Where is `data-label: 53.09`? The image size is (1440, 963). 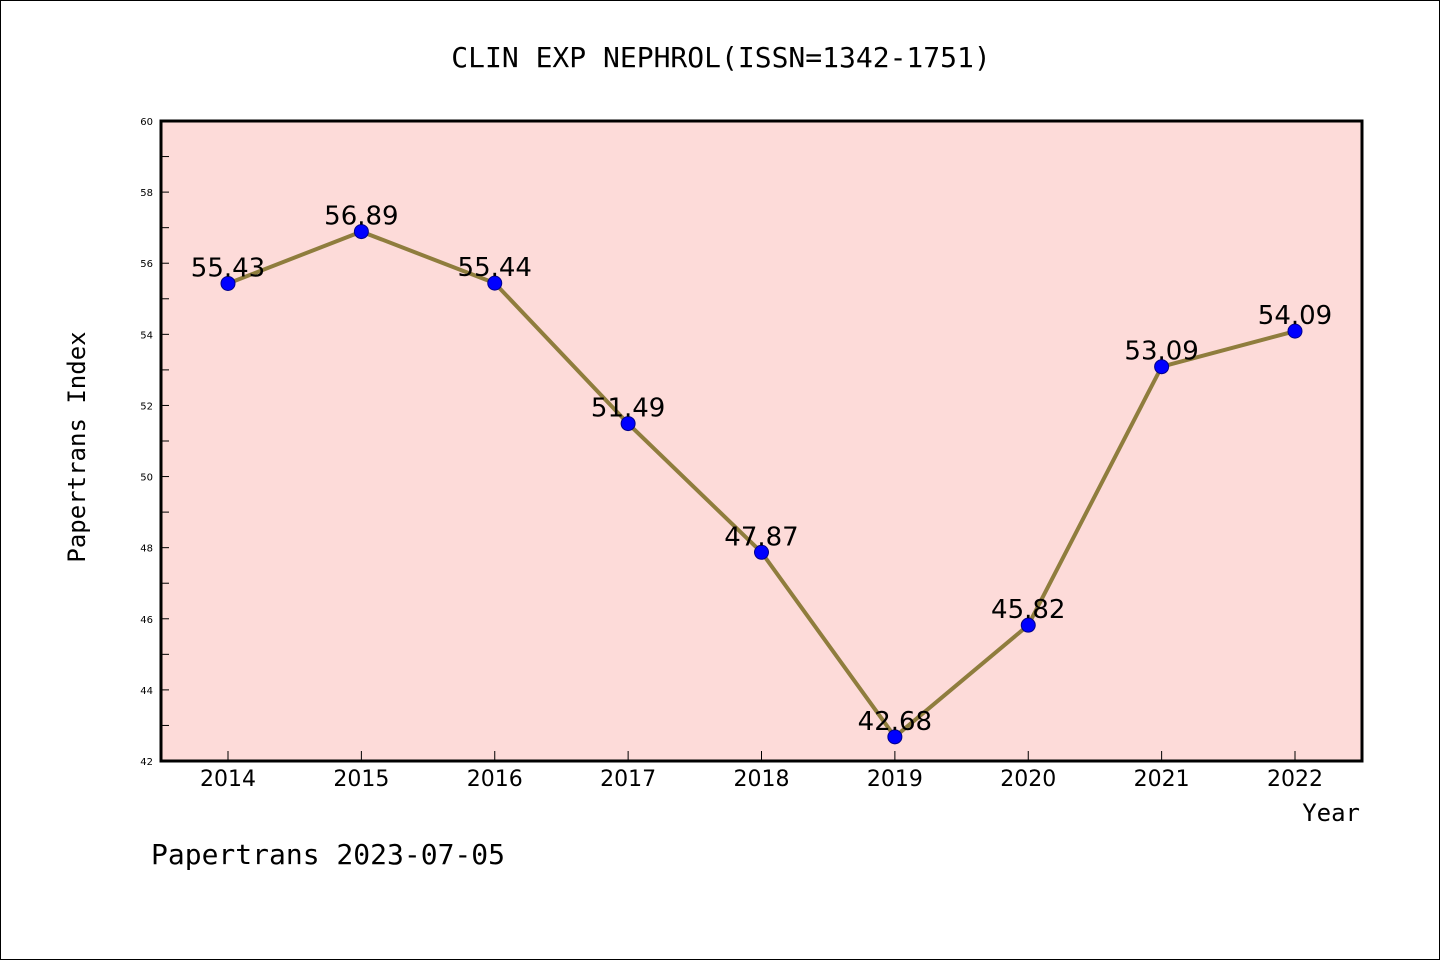 data-label: 53.09 is located at coordinates (1161, 352).